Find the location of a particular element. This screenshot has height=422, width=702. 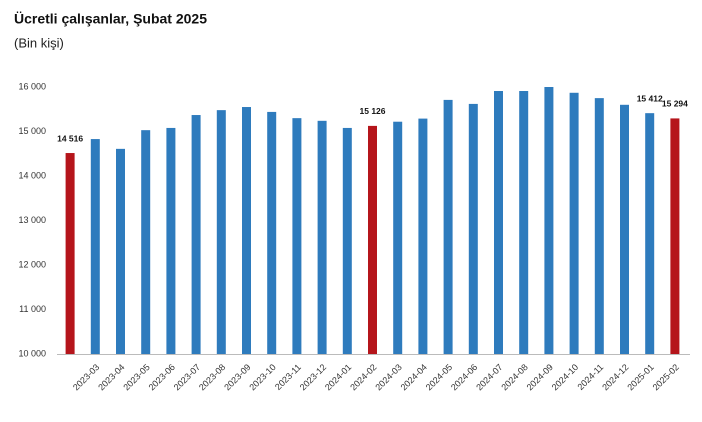

x-tick-label: 2023-08 is located at coordinates (212, 377).